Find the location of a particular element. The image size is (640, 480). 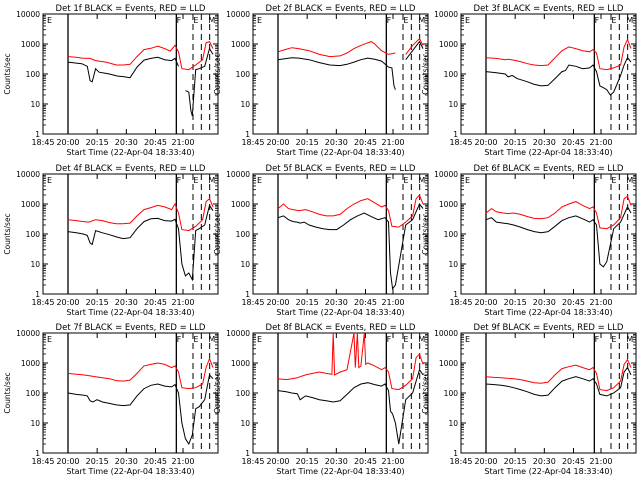

plot-frame is located at coordinates (548, 393).